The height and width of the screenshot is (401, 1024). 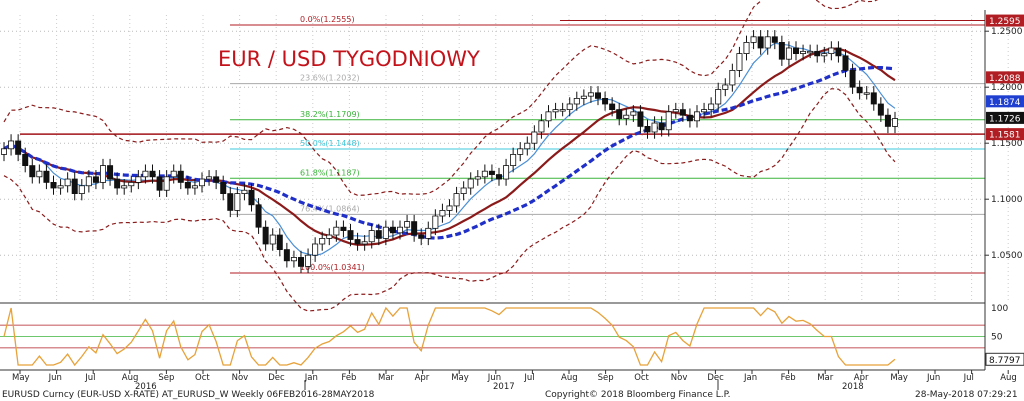 I want to click on x-tick-label: Mar, so click(x=825, y=378).